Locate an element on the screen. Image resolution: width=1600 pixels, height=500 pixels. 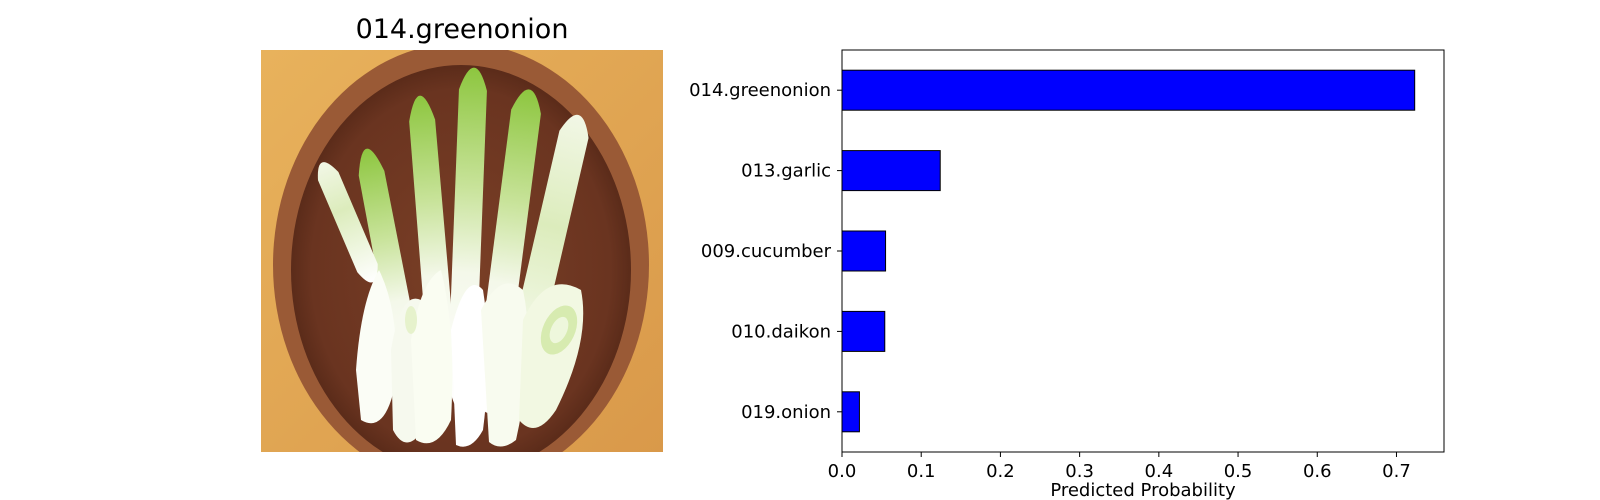
x-tick-label: 0.6 is located at coordinates (1317, 471).